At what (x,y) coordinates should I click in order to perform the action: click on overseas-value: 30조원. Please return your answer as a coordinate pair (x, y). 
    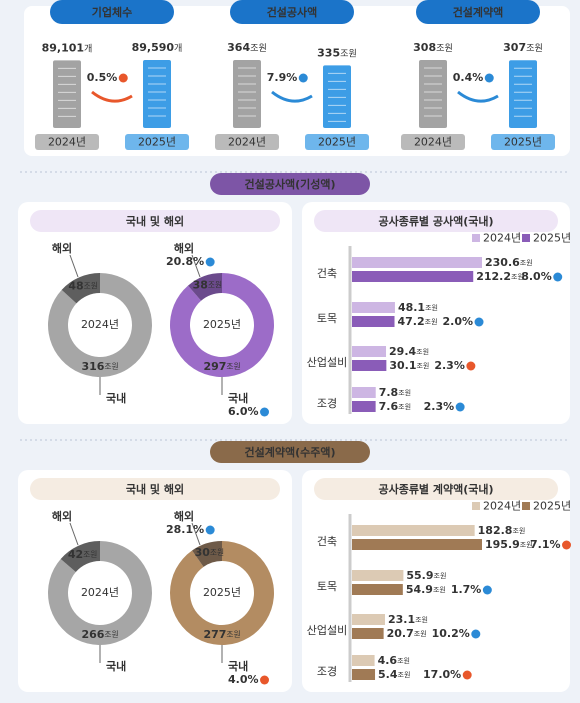
    Looking at the image, I should click on (209, 552).